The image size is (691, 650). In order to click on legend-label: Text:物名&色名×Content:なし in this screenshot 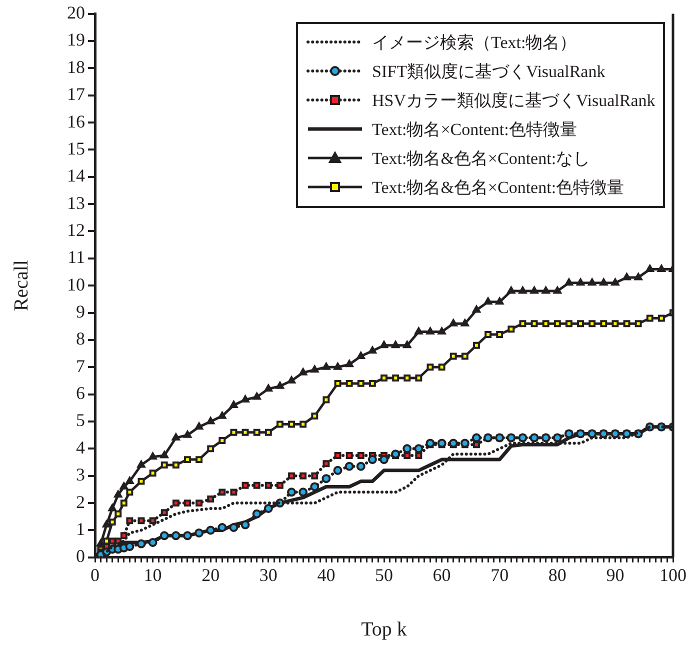, I will do `click(481, 159)`.